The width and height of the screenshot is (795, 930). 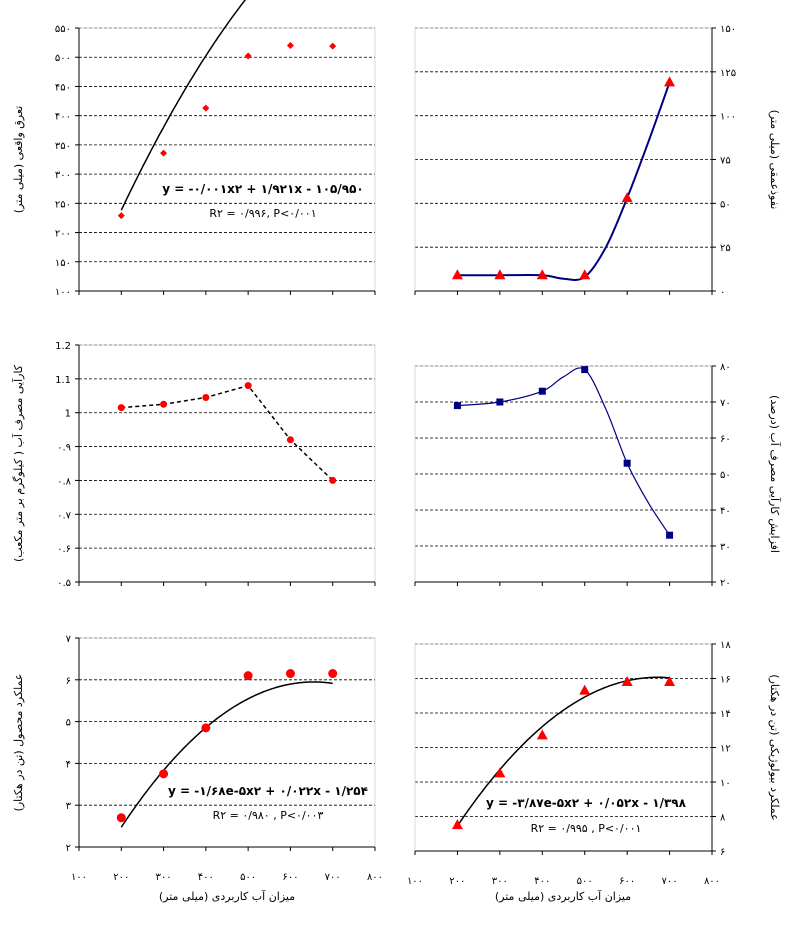 What do you see at coordinates (268, 791) in the screenshot?
I see `trend-equation: y = -۱/۶۸e-۵x۲ + ۰/۰۲۲x - ۱/۲۵۴` at bounding box center [268, 791].